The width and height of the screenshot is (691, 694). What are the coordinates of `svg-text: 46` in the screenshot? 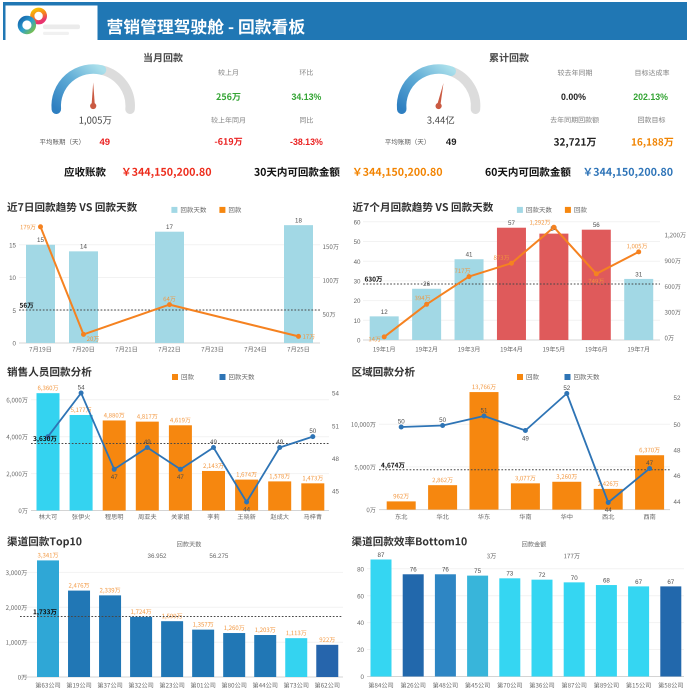 It's located at (677, 476).